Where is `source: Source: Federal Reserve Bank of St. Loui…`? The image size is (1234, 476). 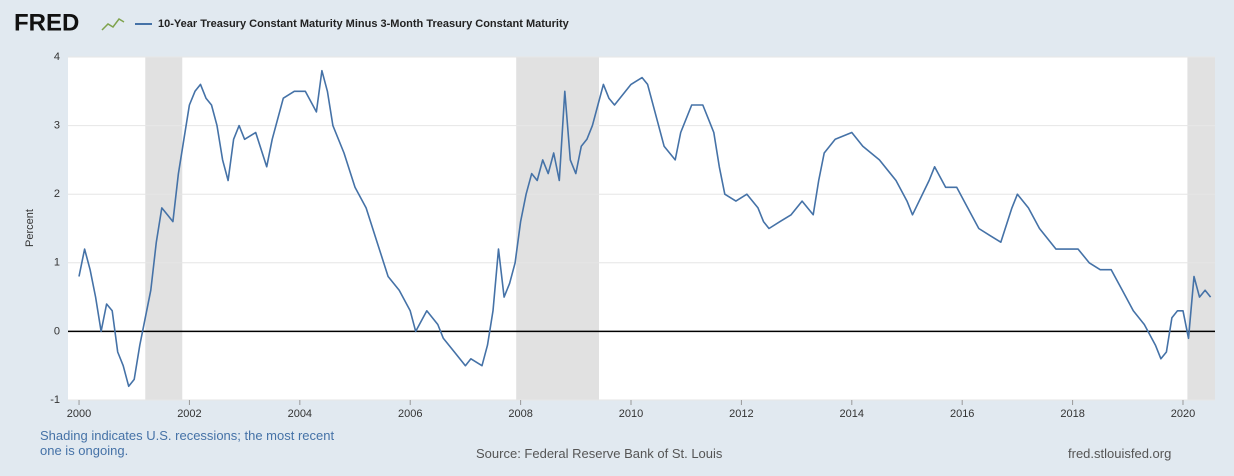 source: Source: Federal Reserve Bank of St. Loui… is located at coordinates (599, 453).